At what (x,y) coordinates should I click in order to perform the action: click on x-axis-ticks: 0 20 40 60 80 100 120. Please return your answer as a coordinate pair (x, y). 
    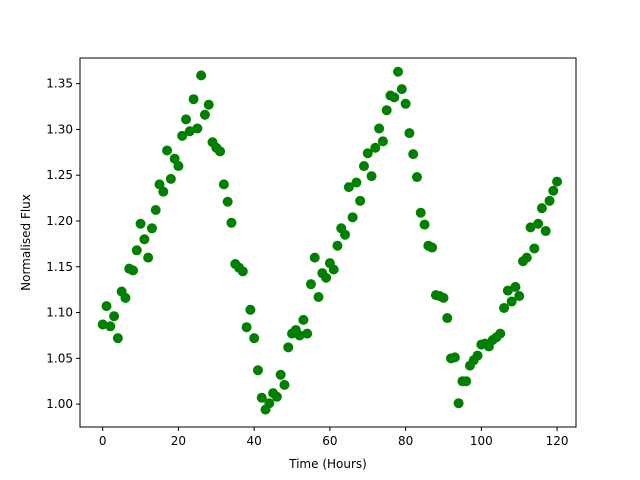
    Looking at the image, I should click on (334, 437).